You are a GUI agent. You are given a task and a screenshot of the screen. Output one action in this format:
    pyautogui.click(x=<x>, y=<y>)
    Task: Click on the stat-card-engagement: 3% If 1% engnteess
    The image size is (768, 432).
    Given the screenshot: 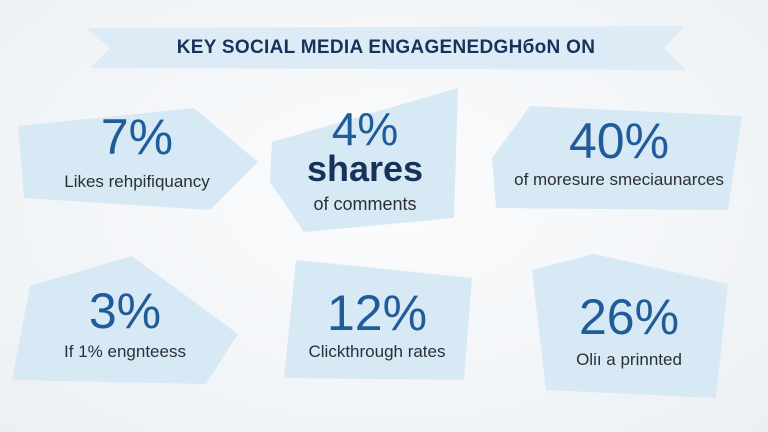 What is the action you would take?
    pyautogui.click(x=125, y=321)
    